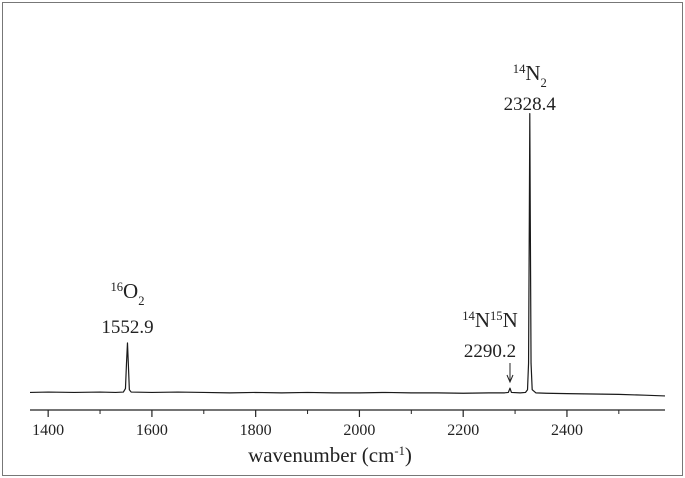 Image resolution: width=685 pixels, height=478 pixels. Describe the element at coordinates (490, 351) in the screenshot. I see `peak-value: 2290.2` at that location.